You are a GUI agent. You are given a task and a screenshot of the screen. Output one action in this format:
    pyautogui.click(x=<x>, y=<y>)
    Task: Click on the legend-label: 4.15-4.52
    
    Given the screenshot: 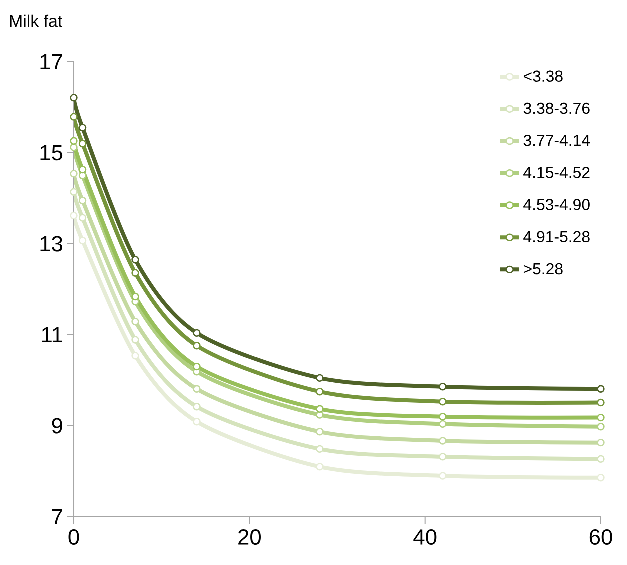 What is the action you would take?
    pyautogui.click(x=557, y=172)
    